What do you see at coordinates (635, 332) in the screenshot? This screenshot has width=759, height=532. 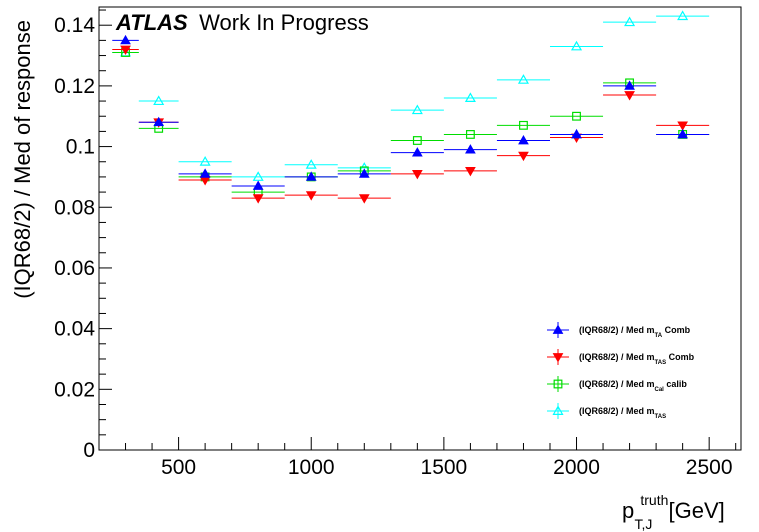 I see `legend-label: (IQR68/2) / Med mTA Comb` at bounding box center [635, 332].